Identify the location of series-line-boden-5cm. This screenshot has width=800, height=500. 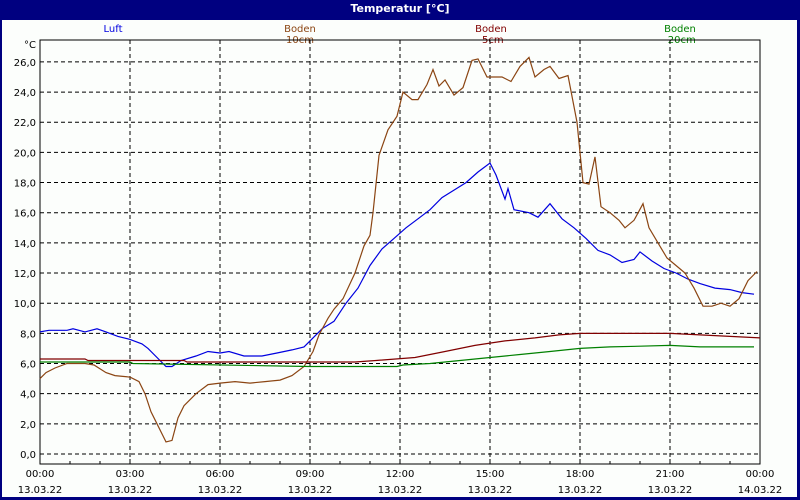
(400, 347).